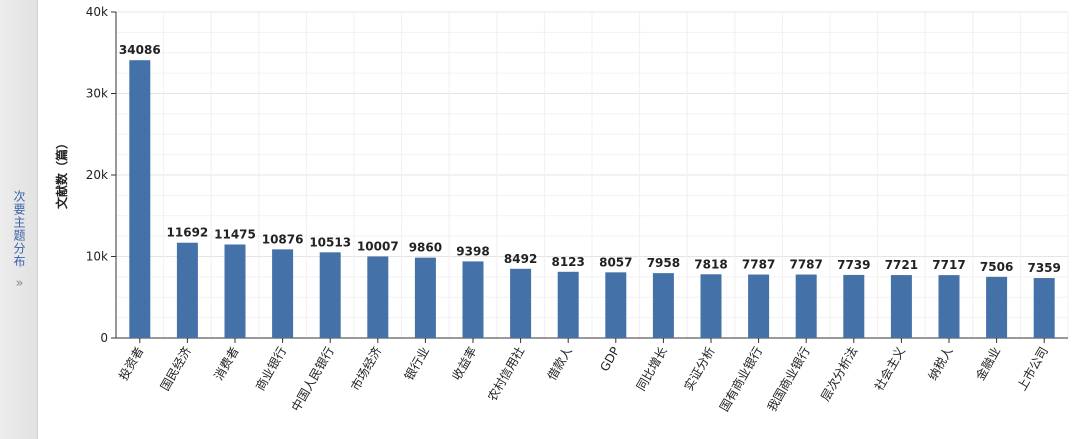 The image size is (1080, 439). I want to click on bar-value-label: 7958, so click(663, 263).